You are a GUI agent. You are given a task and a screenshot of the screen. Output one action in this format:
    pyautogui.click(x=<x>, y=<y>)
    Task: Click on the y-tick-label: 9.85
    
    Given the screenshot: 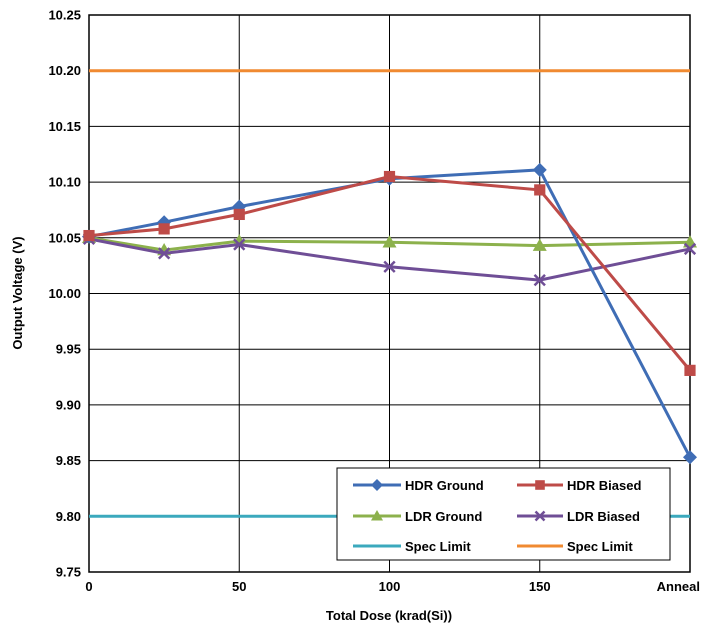 What is the action you would take?
    pyautogui.click(x=68, y=460)
    